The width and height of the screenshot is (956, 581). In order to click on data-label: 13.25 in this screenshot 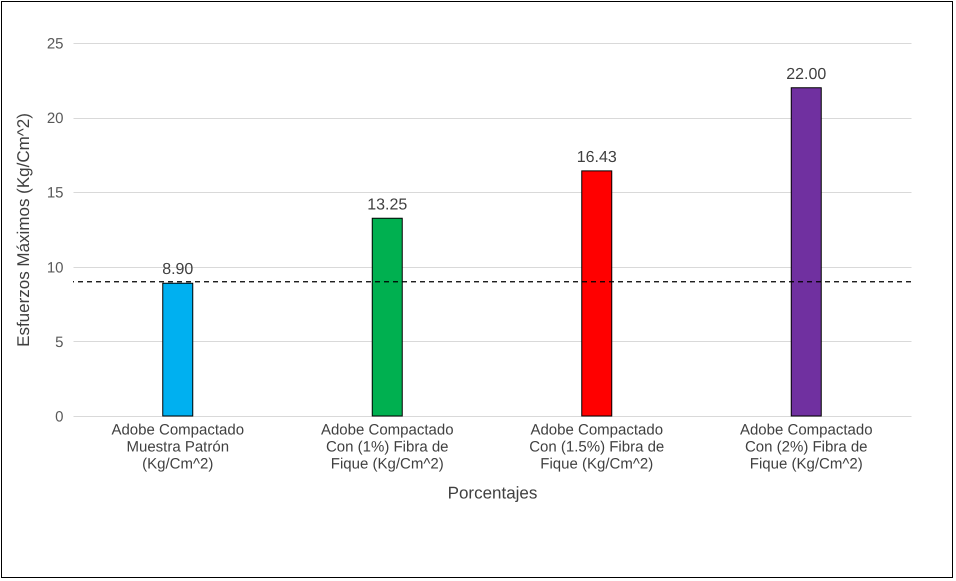, I will do `click(387, 205)`.